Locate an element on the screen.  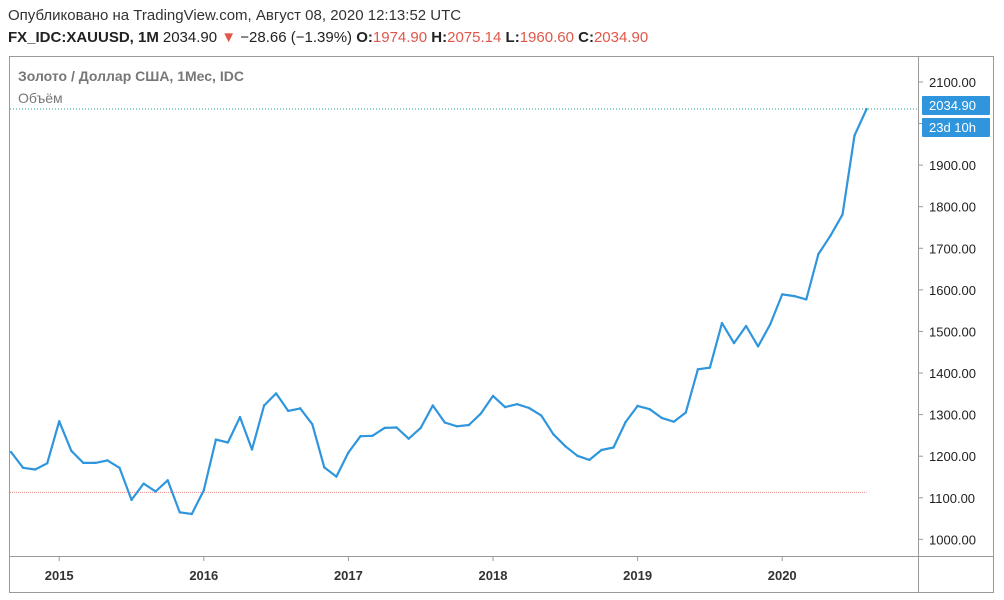
last-price-tag-label: 2034.90 is located at coordinates (952, 105).